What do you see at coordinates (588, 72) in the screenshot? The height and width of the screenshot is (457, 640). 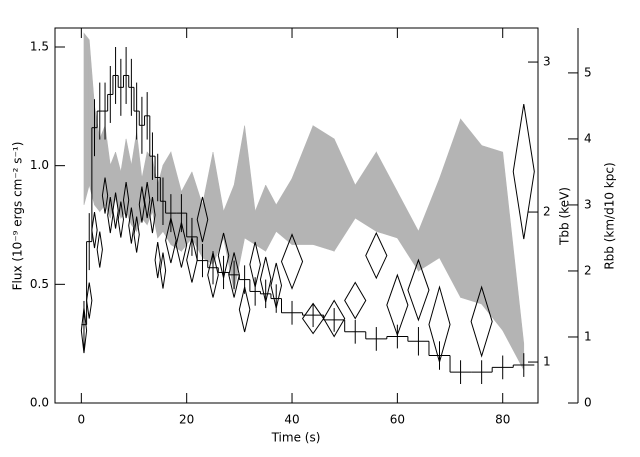 I see `y3-tick-label: 5` at bounding box center [588, 72].